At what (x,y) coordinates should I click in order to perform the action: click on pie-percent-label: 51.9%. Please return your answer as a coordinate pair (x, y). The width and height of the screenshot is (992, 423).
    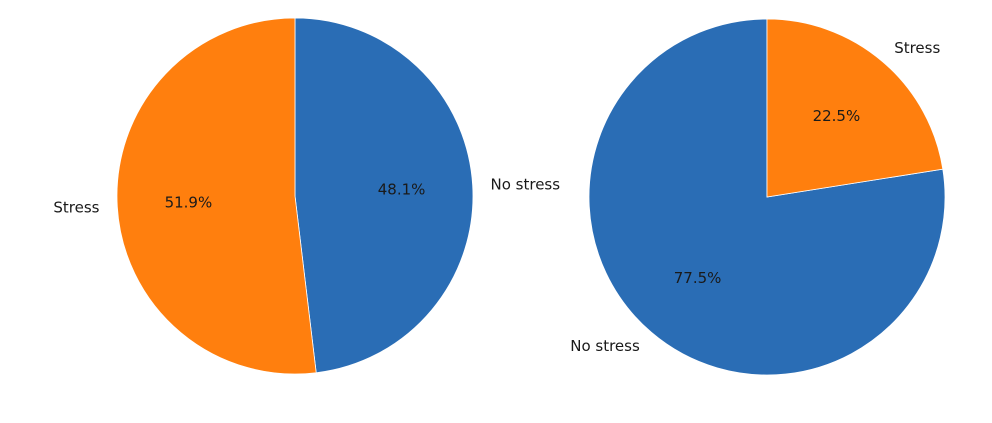
    Looking at the image, I should click on (189, 202).